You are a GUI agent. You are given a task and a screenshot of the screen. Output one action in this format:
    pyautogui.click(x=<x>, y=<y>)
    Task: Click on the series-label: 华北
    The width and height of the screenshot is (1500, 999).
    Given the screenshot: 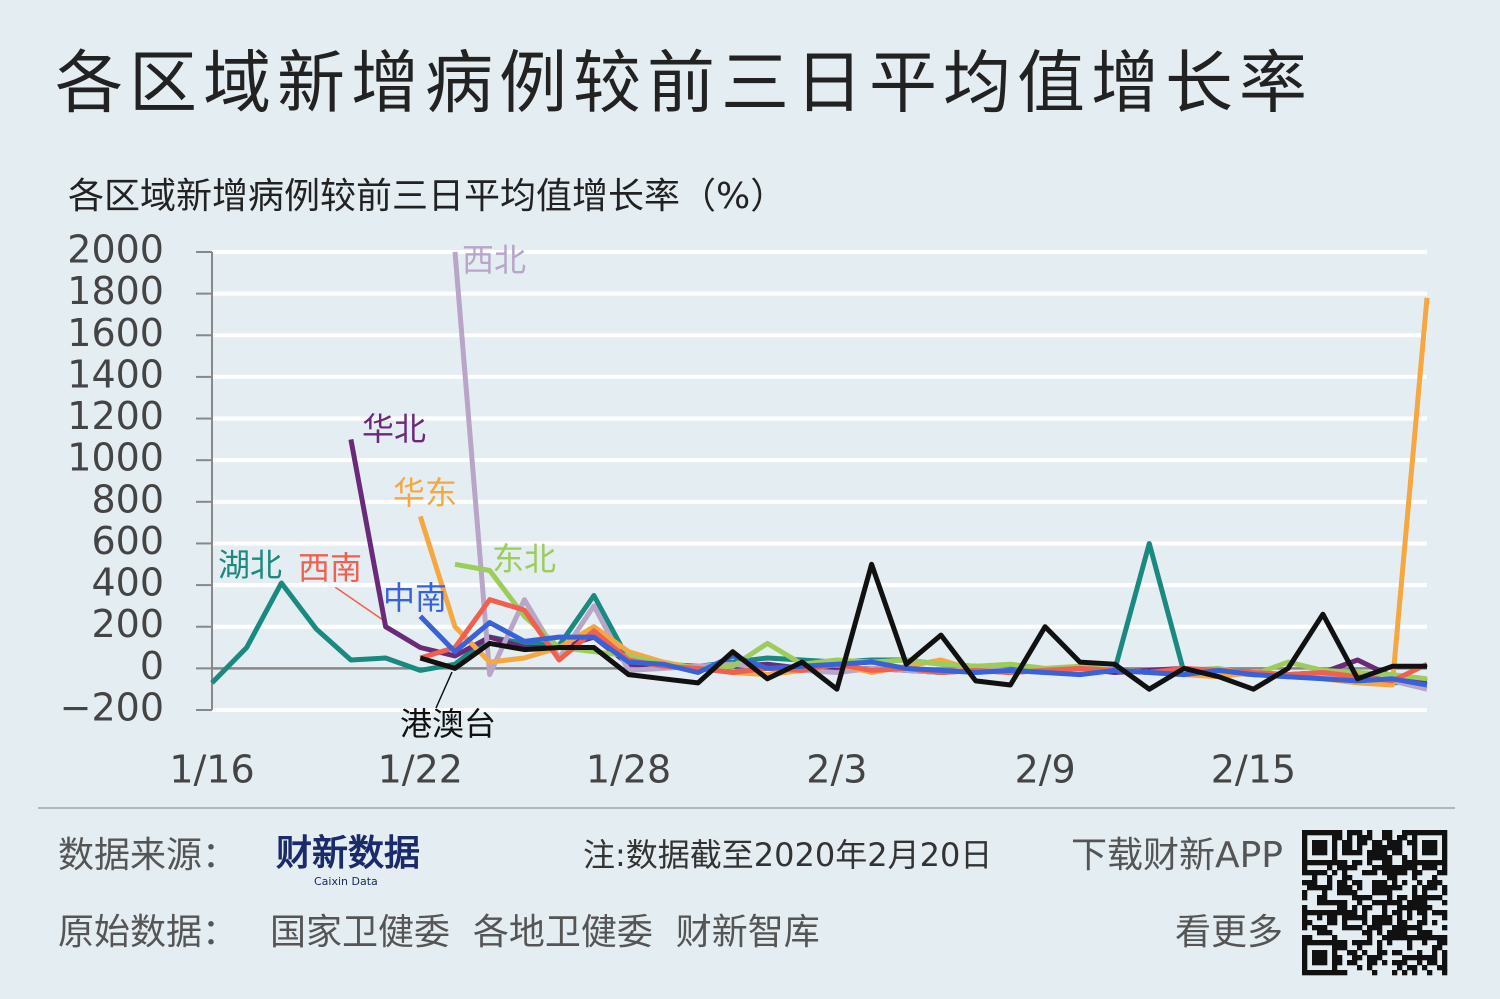 What is the action you would take?
    pyautogui.click(x=394, y=429)
    